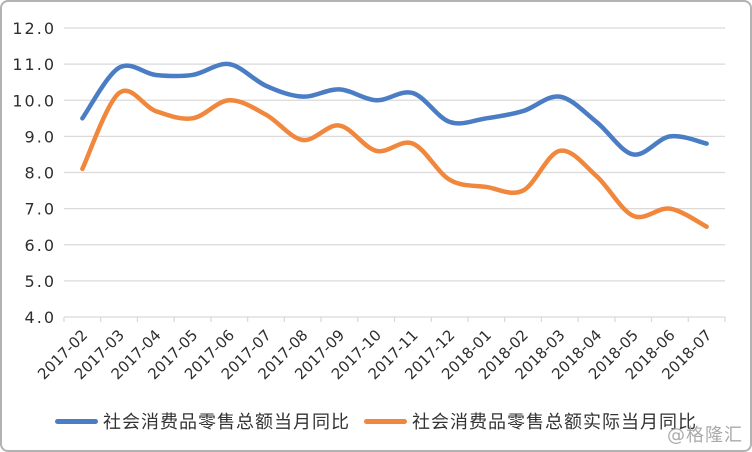  Describe the element at coordinates (226, 422) in the screenshot. I see `legend-label: 社会消费品零售总额当月同比` at that location.